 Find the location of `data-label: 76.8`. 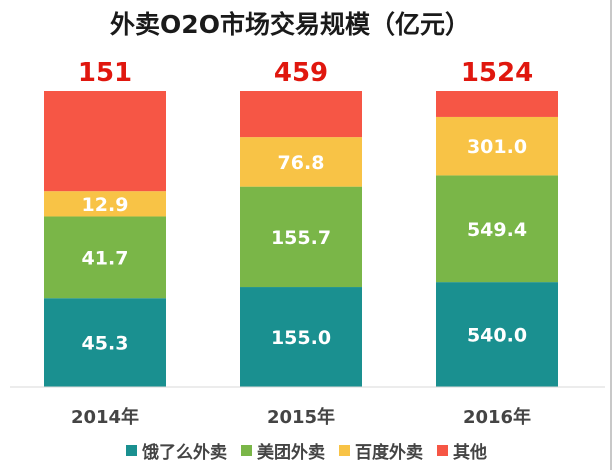

data-label: 76.8 is located at coordinates (301, 163).